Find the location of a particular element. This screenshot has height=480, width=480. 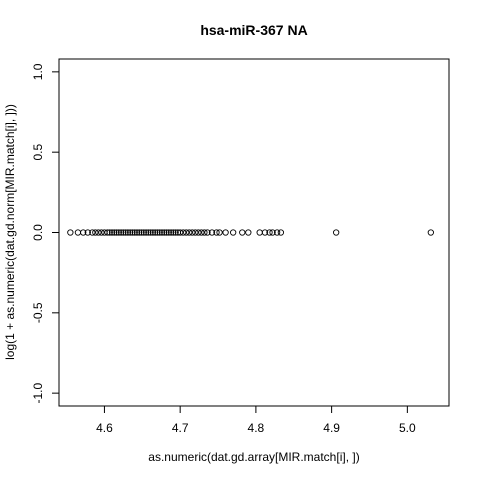

chart-title: hsa-miR-367 NA is located at coordinates (253, 30).